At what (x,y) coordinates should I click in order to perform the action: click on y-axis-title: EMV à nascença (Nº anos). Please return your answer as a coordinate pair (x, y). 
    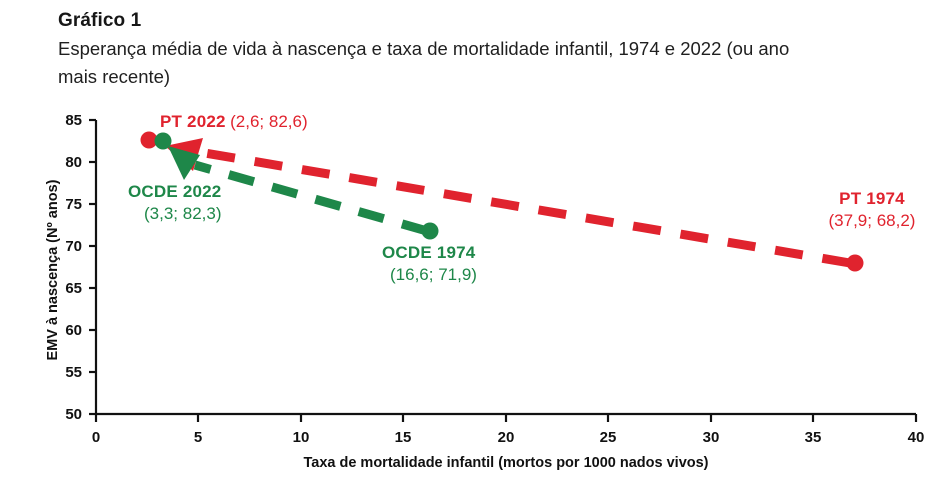
    Looking at the image, I should click on (53, 270).